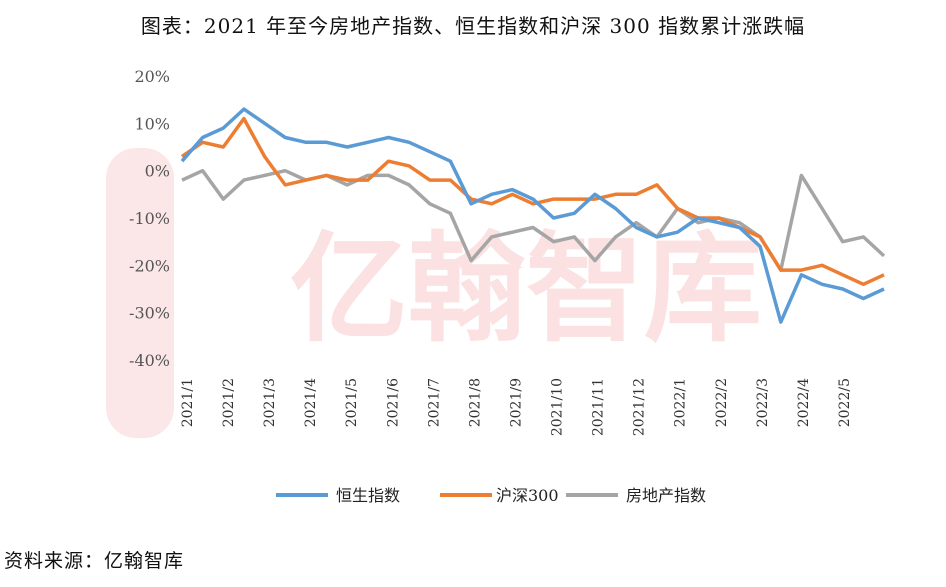 This screenshot has width=946, height=587. I want to click on x-tick-label: 2022/5, so click(845, 402).